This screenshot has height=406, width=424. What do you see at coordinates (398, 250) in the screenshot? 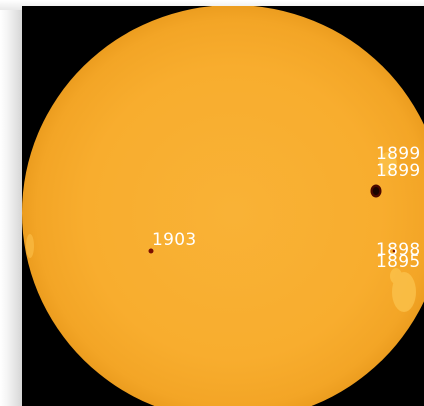
I see `sunspot-label-1898: 1898` at bounding box center [398, 250].